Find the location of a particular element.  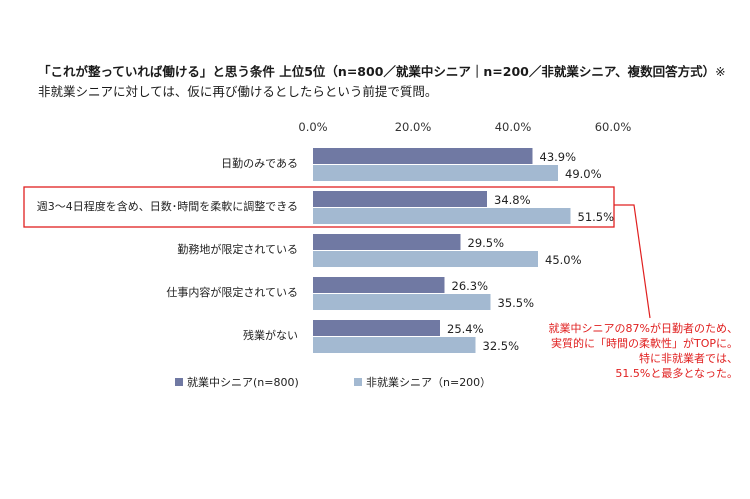

category-label: 勤務地が限定されている is located at coordinates (237, 249).